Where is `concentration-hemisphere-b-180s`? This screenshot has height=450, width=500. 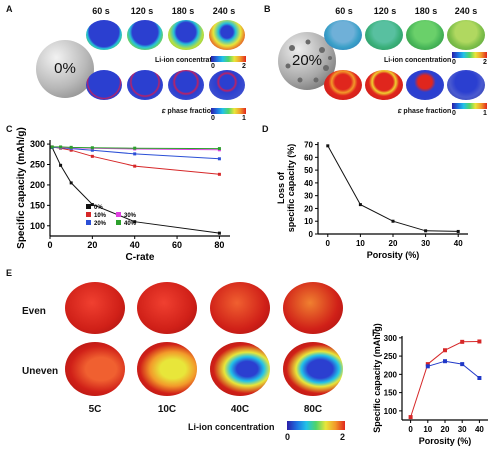 concentration-hemisphere-b-180s is located at coordinates (425, 35).